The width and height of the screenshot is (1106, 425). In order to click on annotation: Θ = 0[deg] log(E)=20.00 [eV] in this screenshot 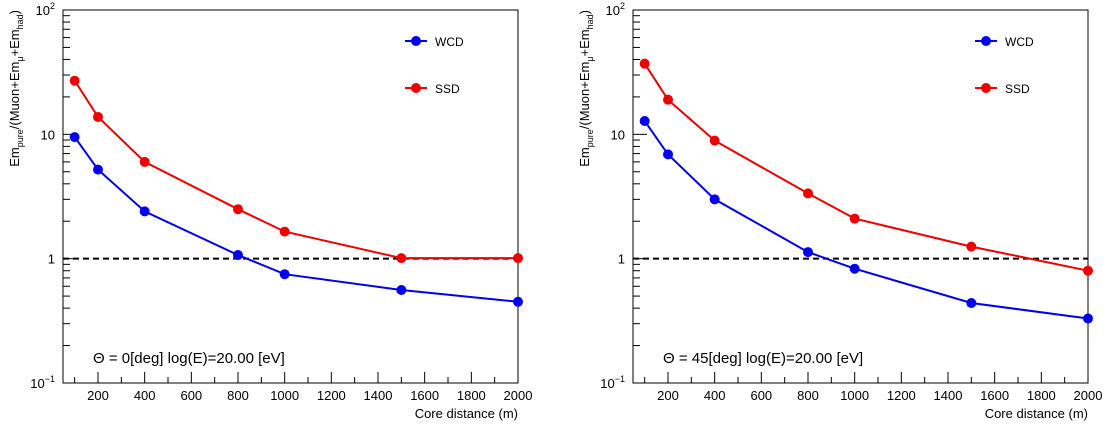, I will do `click(189, 358)`.